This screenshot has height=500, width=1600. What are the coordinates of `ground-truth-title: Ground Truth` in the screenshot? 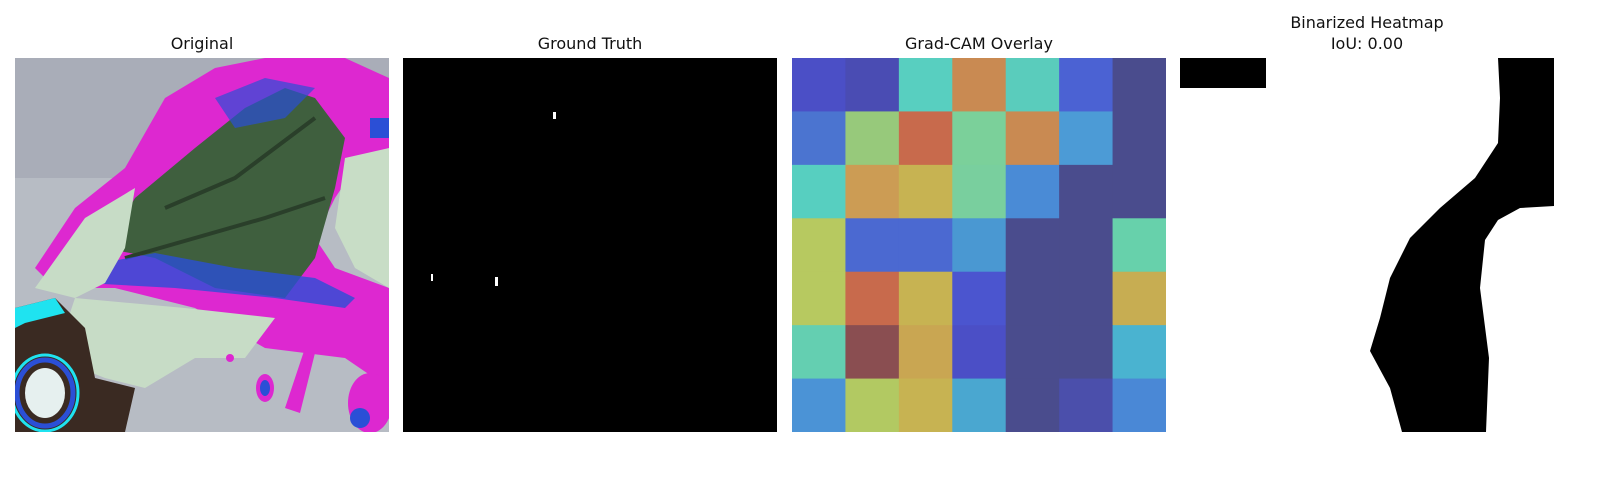 It's located at (590, 43).